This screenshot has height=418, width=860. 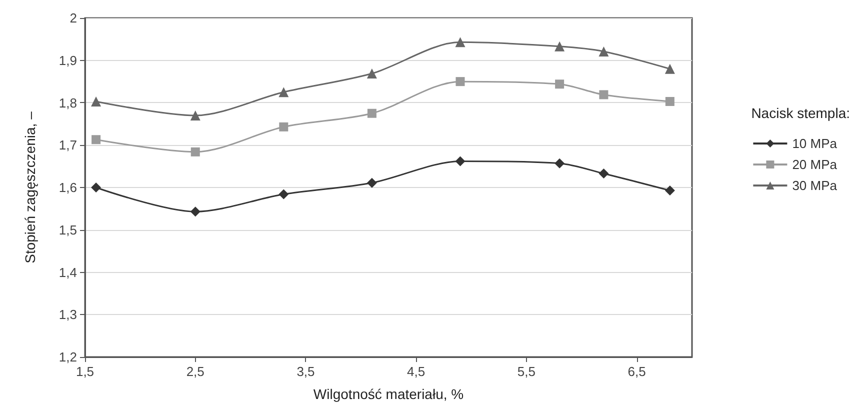 What do you see at coordinates (800, 113) in the screenshot?
I see `legend-title: Nacisk stempla:` at bounding box center [800, 113].